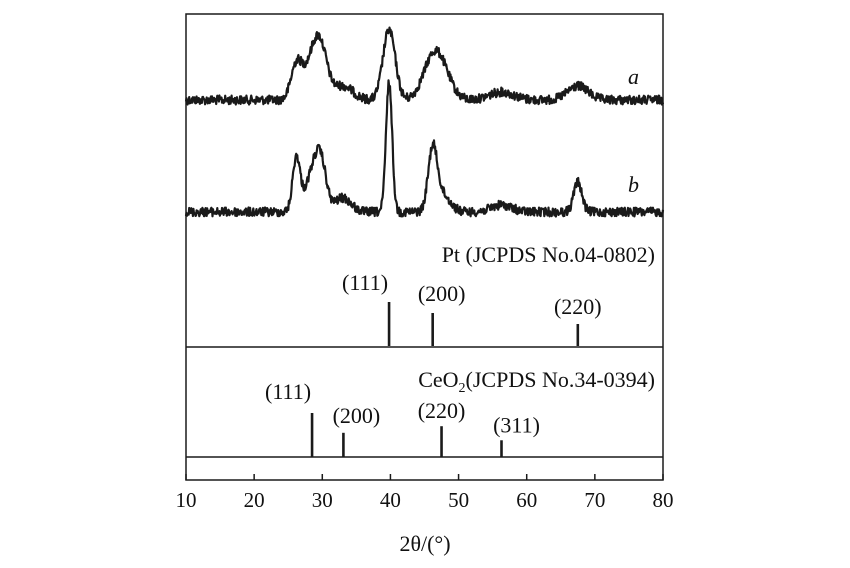 This screenshot has width=850, height=568. I want to click on ceo2-hkl-label-1: (200), so click(357, 415).